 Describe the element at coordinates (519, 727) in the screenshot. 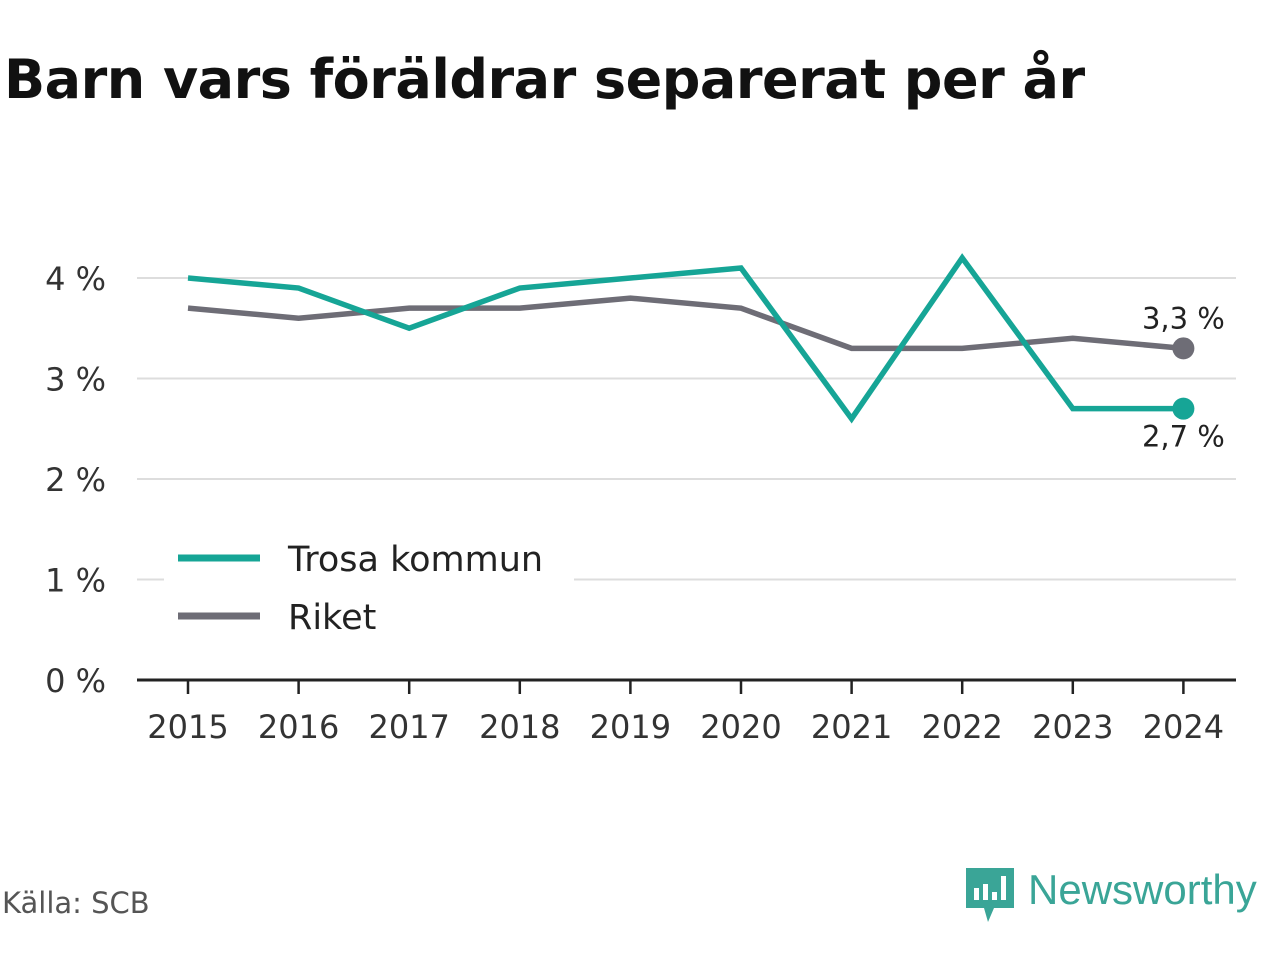

I see `x-tick-label: 2018` at that location.